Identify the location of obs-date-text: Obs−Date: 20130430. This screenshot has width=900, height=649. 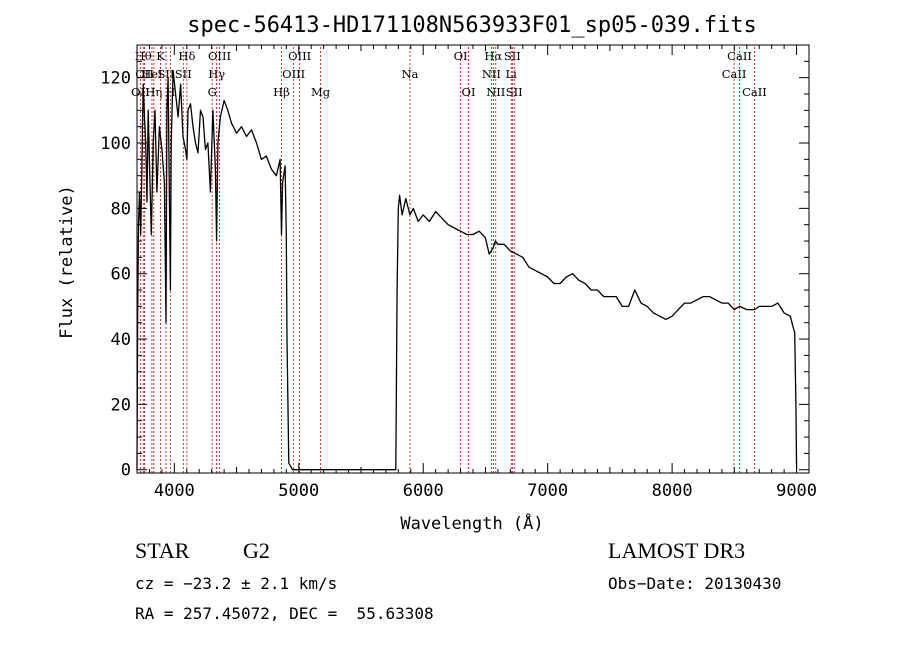
(695, 583).